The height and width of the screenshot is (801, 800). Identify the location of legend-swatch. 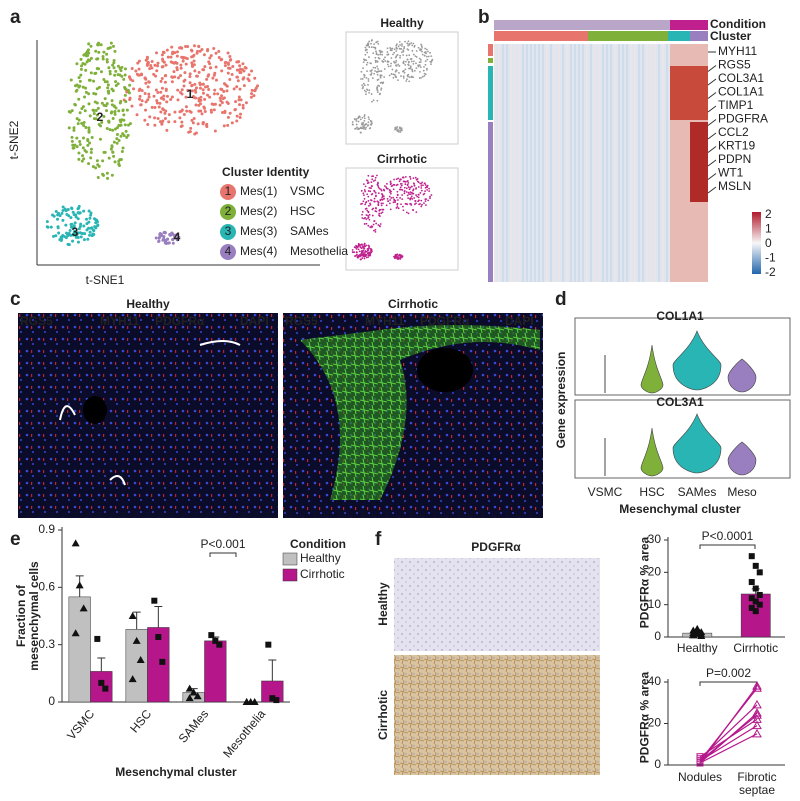
(228, 212).